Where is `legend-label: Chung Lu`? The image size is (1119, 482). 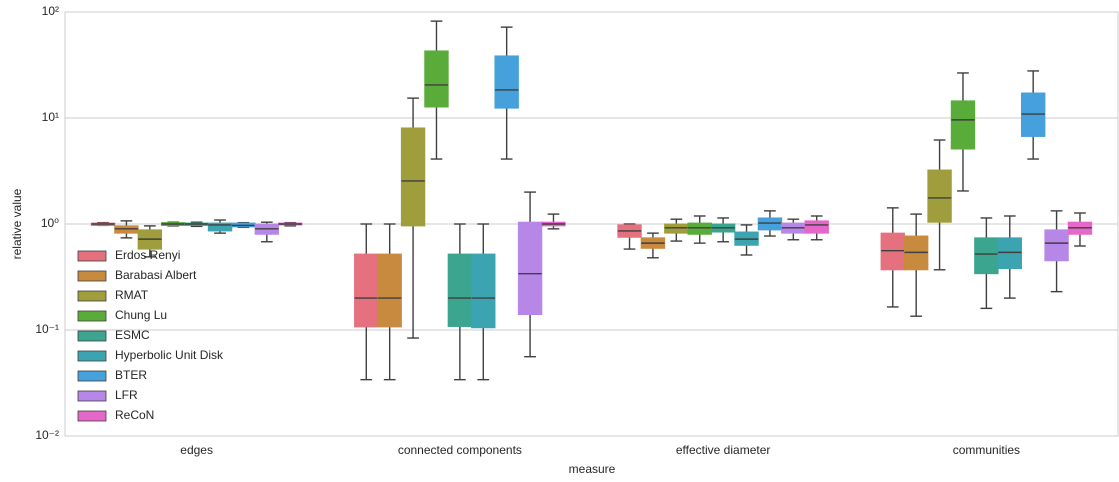 legend-label: Chung Lu is located at coordinates (141, 315).